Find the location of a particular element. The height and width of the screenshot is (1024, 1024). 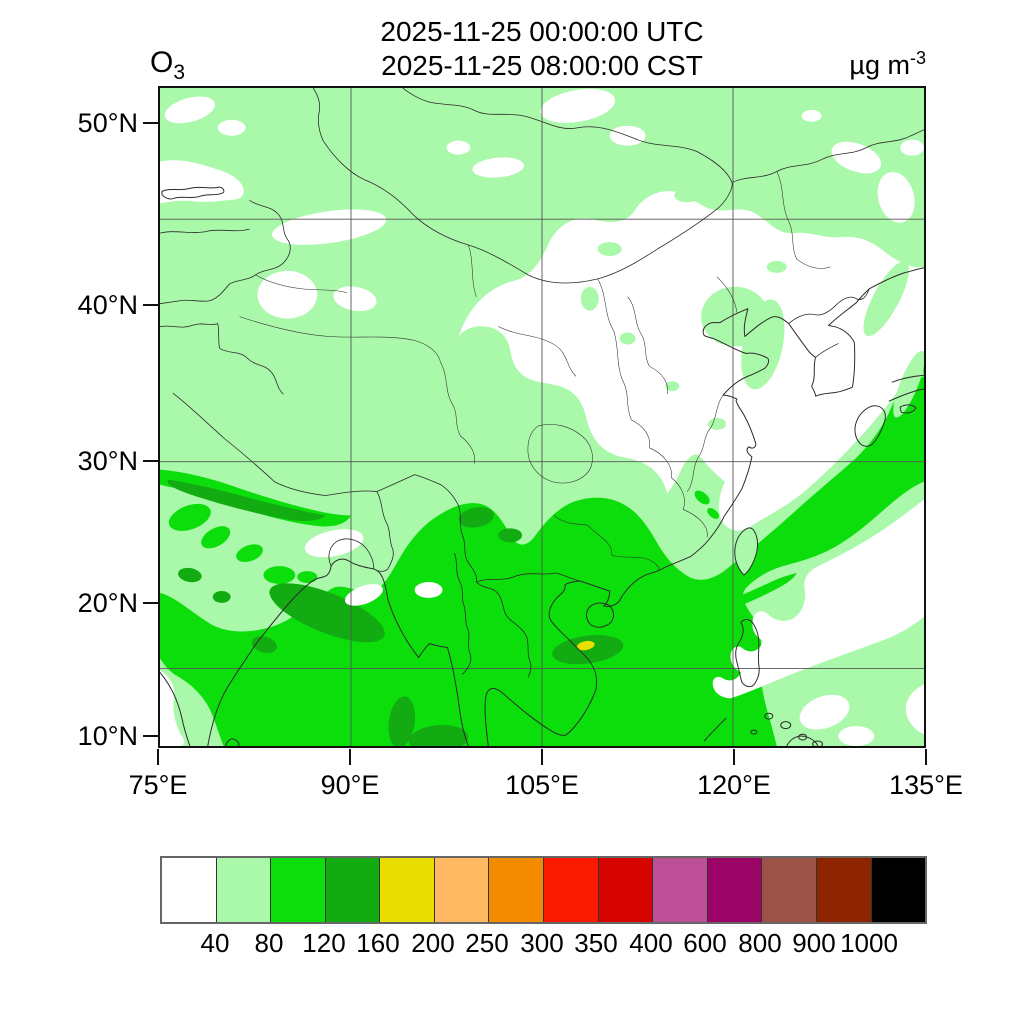

colorbar-tick-600: 600 is located at coordinates (705, 943).